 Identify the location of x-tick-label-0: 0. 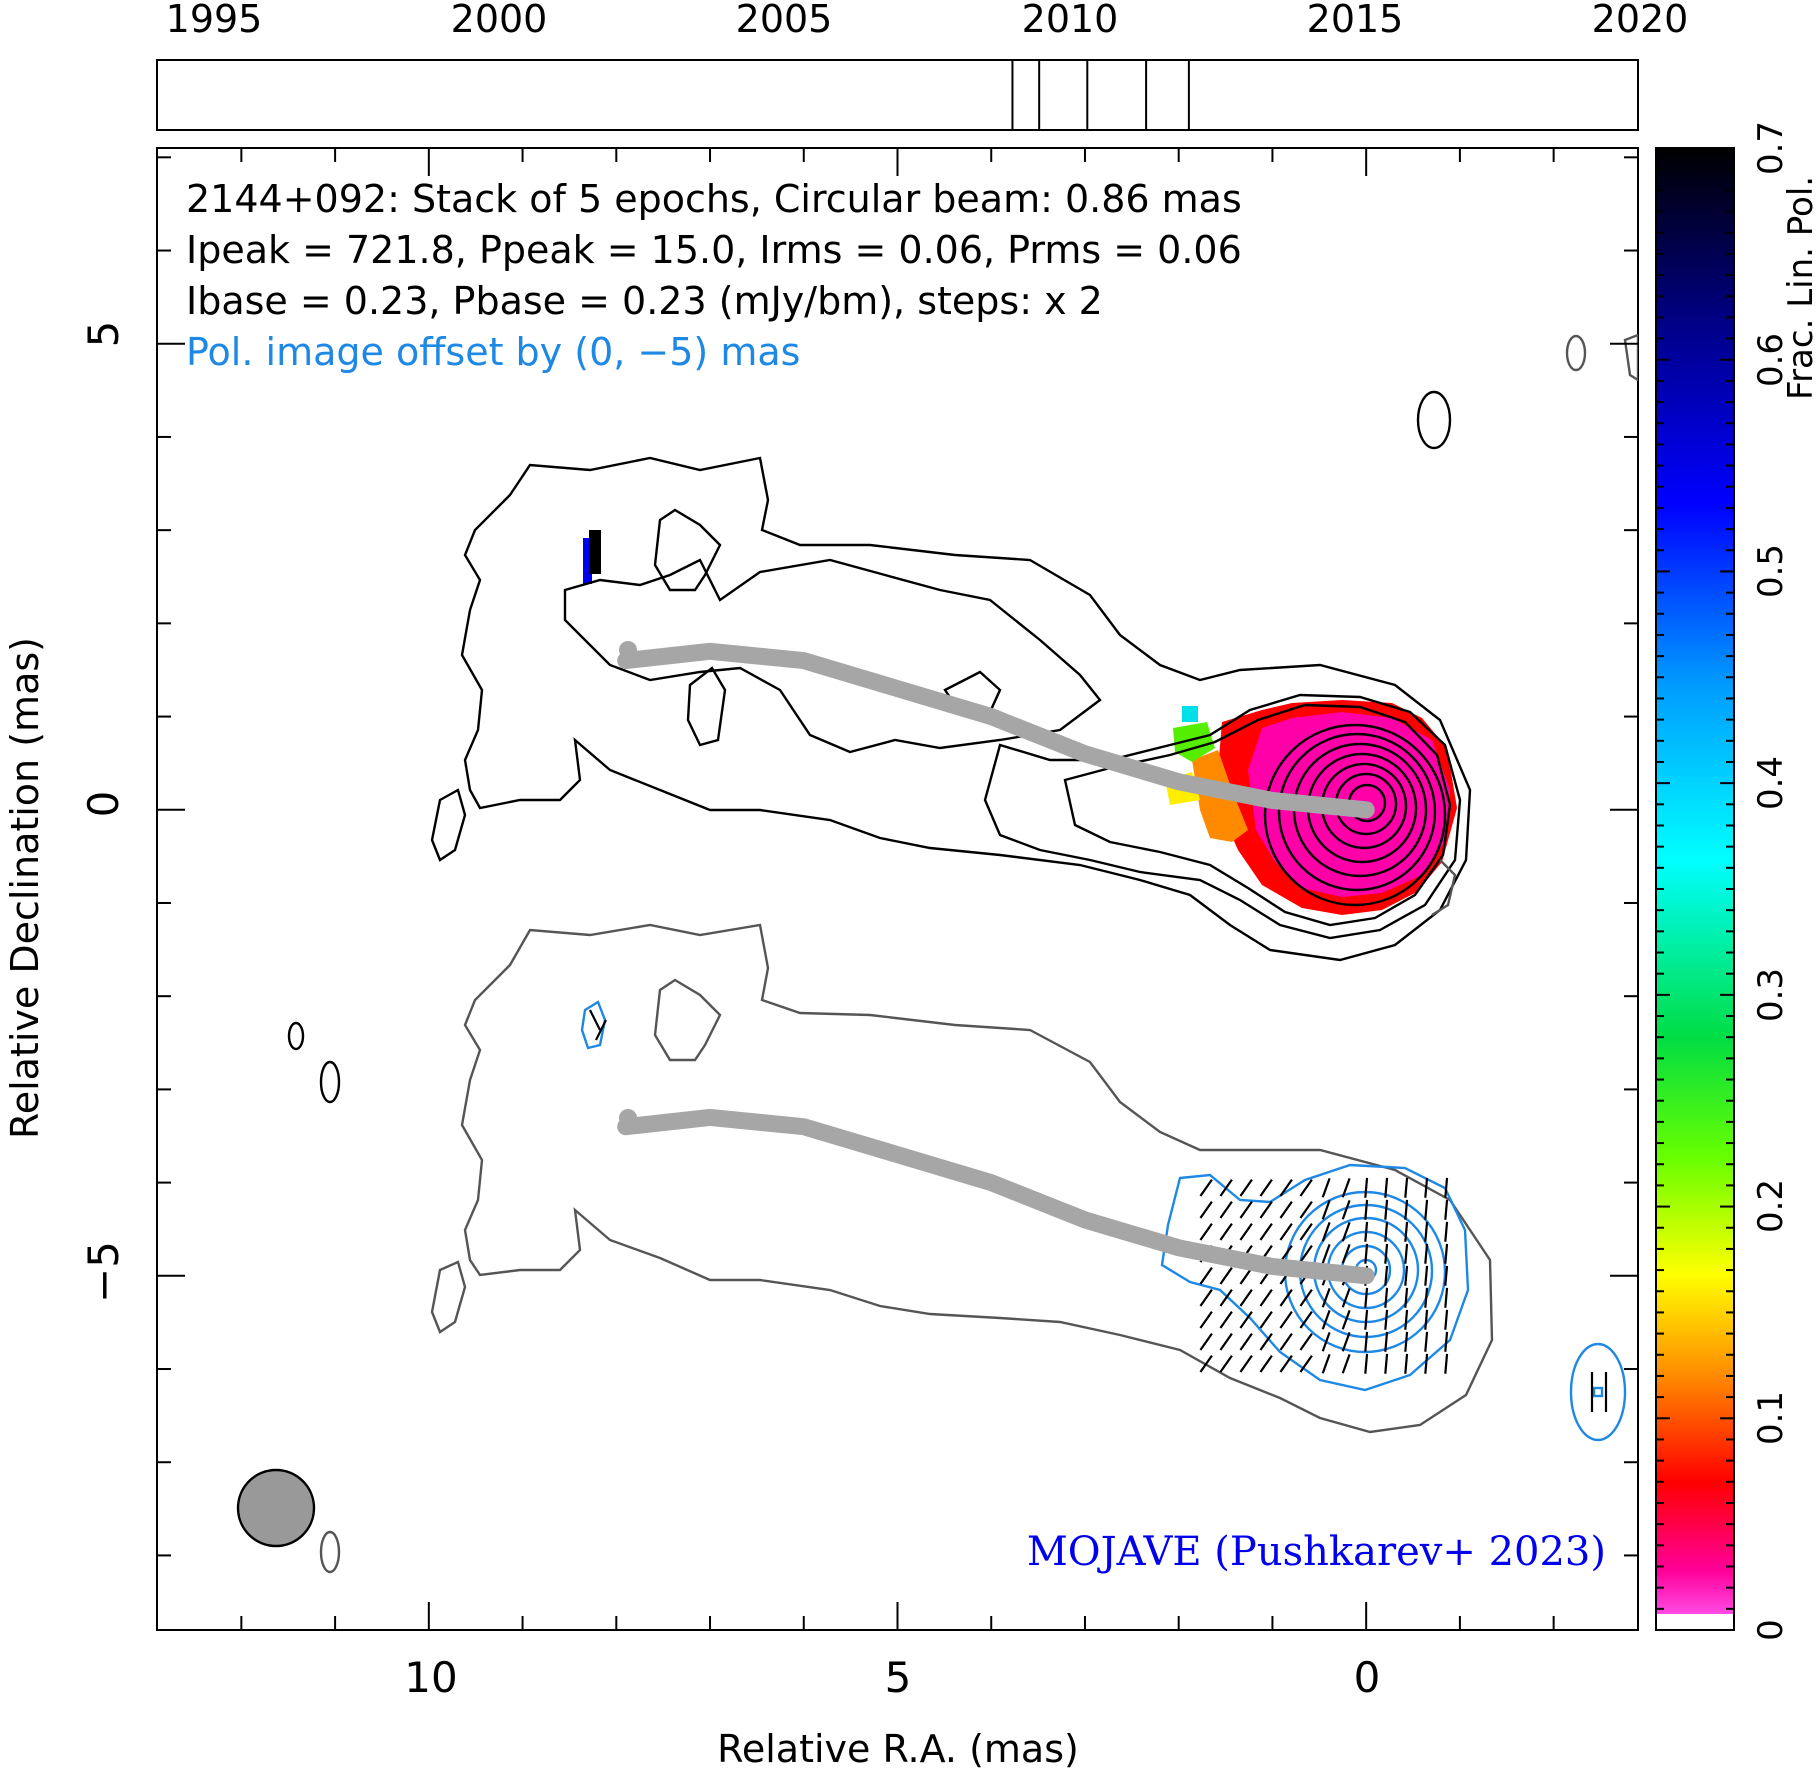
(1367, 1677).